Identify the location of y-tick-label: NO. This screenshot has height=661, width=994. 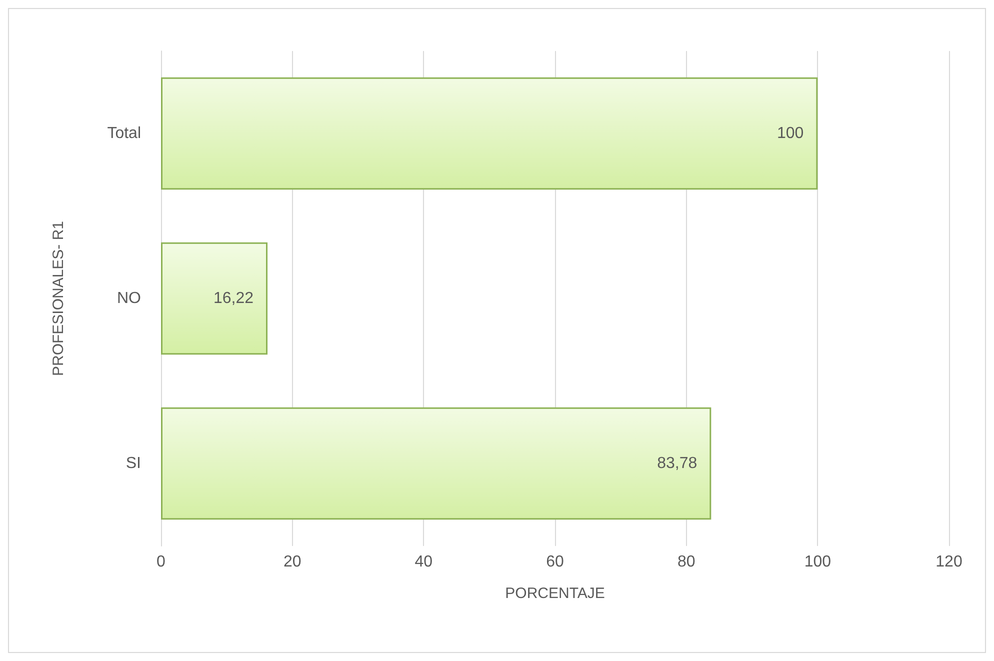
(129, 298).